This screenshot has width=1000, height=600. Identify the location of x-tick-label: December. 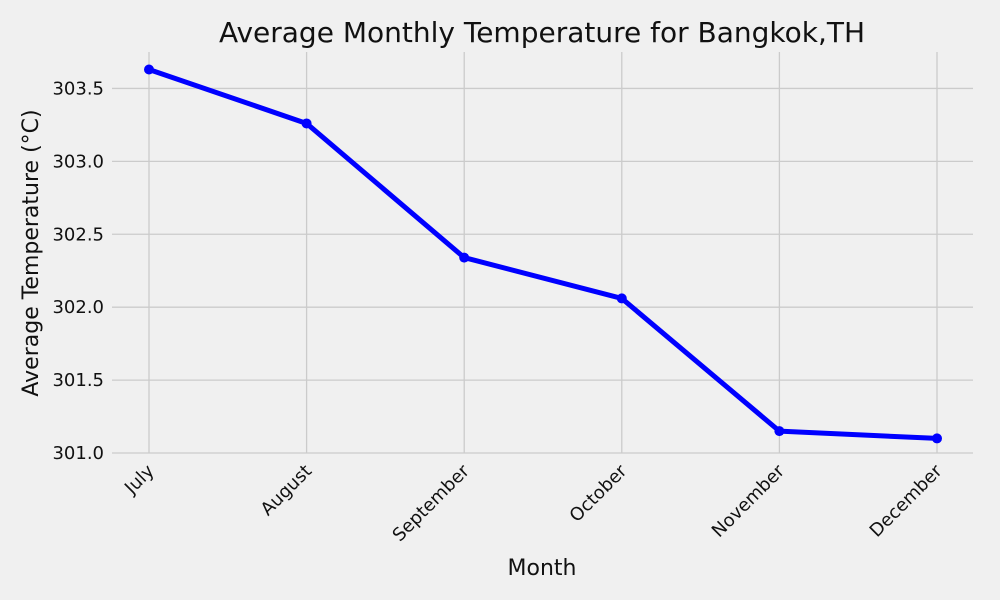
(906, 500).